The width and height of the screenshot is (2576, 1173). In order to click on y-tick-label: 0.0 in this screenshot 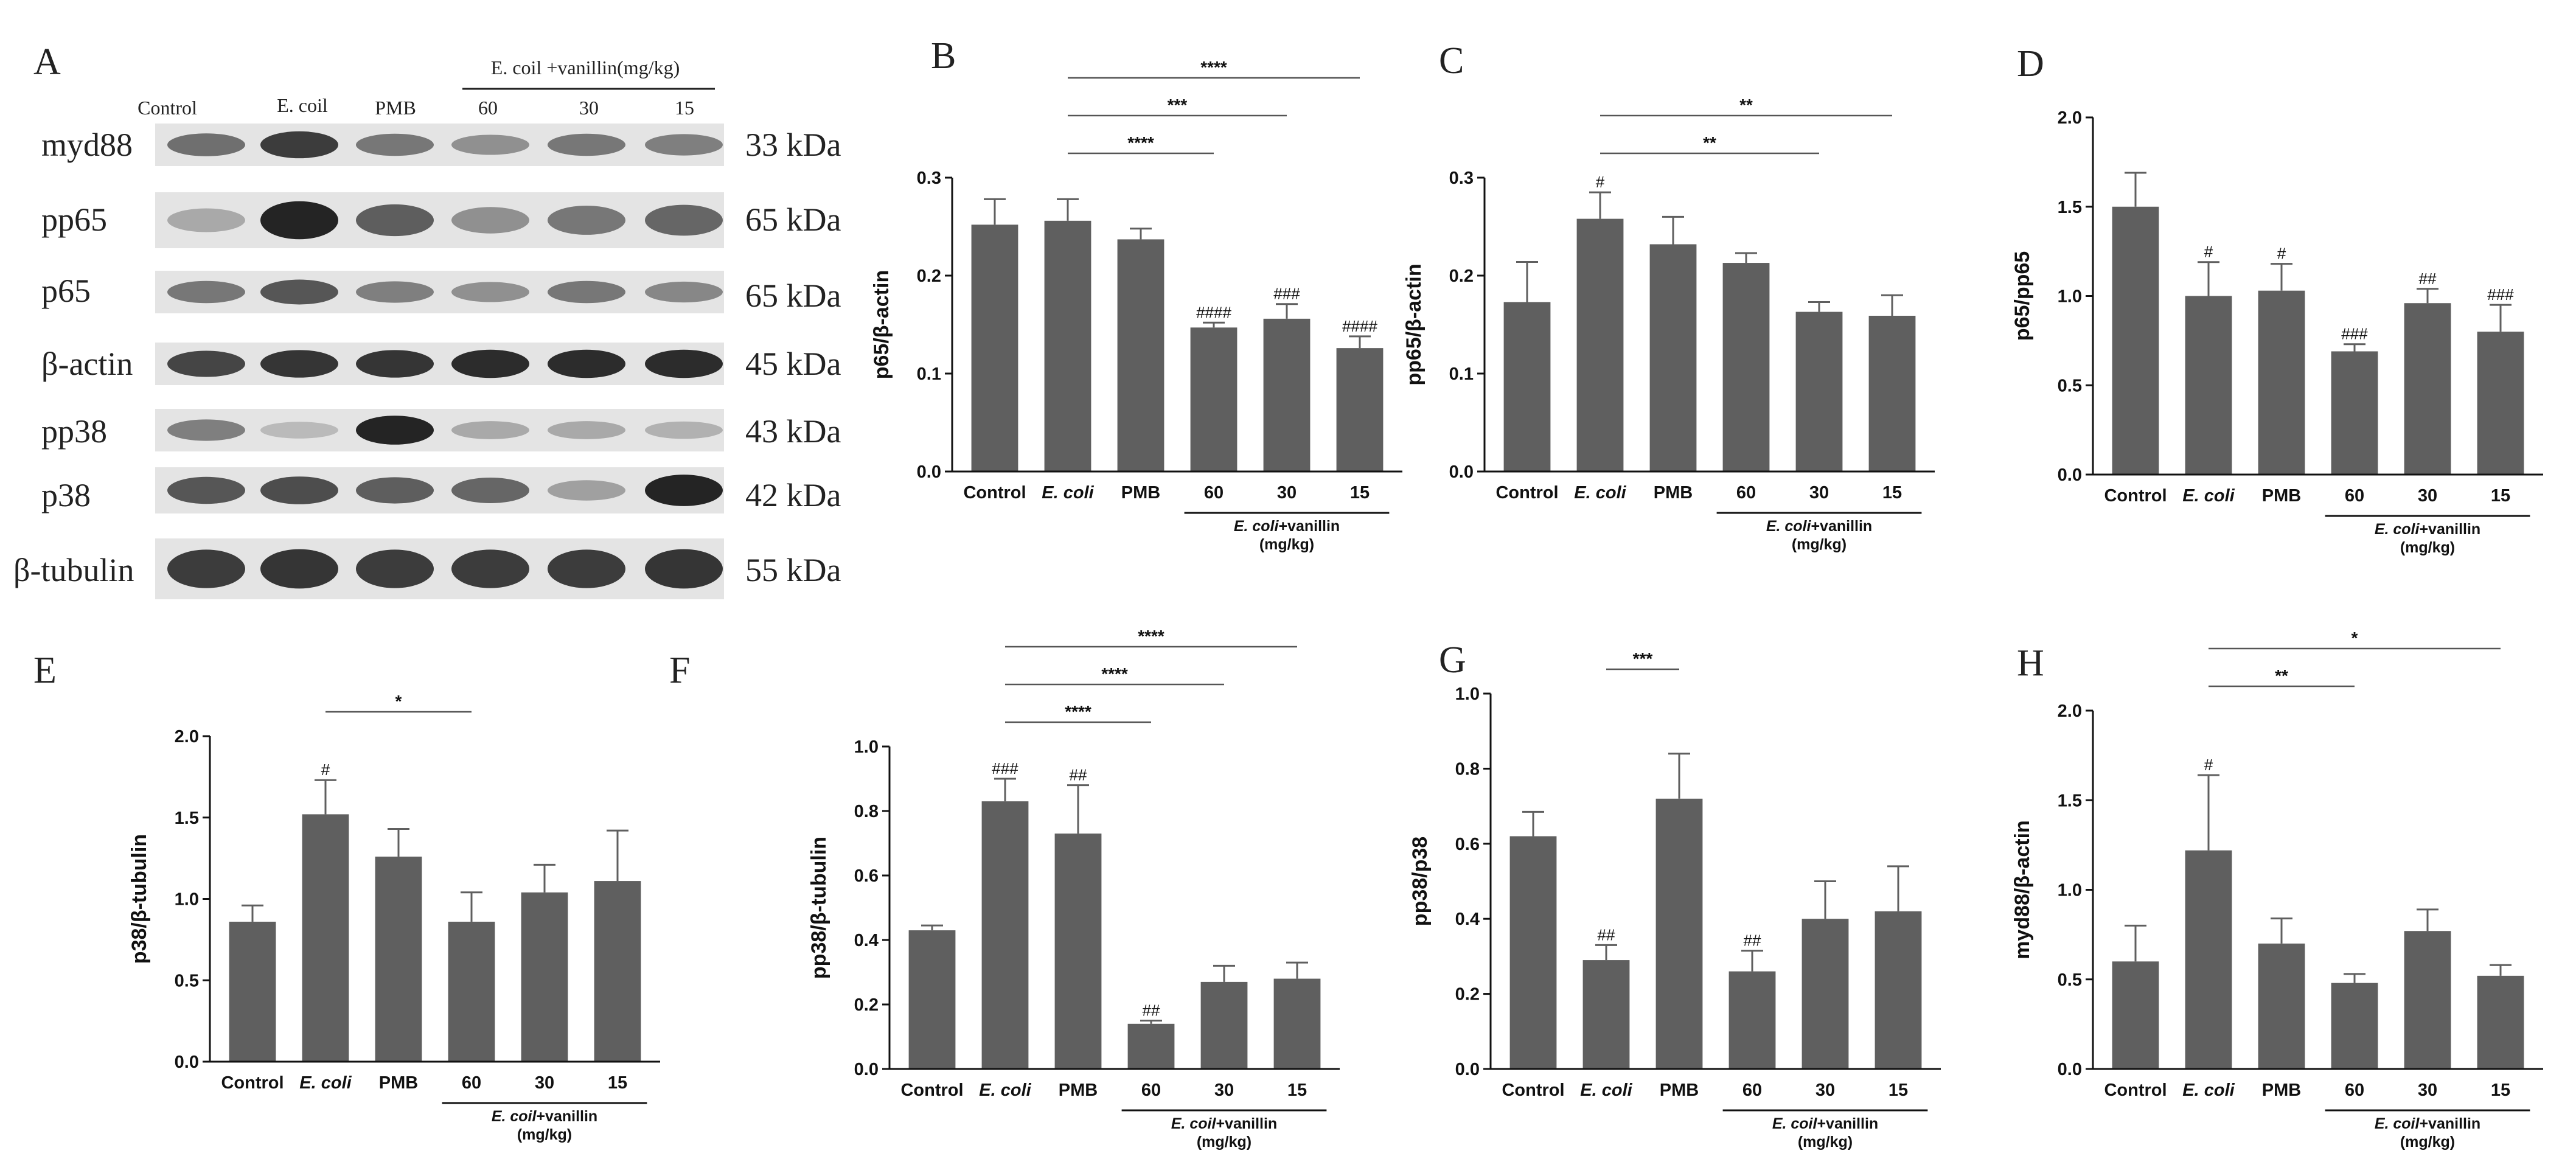, I will do `click(866, 1069)`.